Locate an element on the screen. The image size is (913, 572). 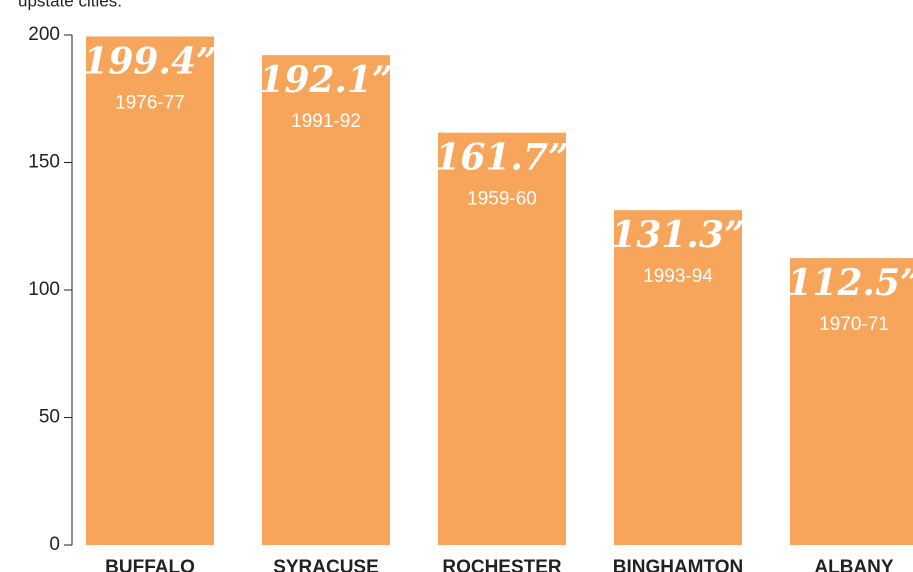
y-tick-label: 200 is located at coordinates (44, 34).